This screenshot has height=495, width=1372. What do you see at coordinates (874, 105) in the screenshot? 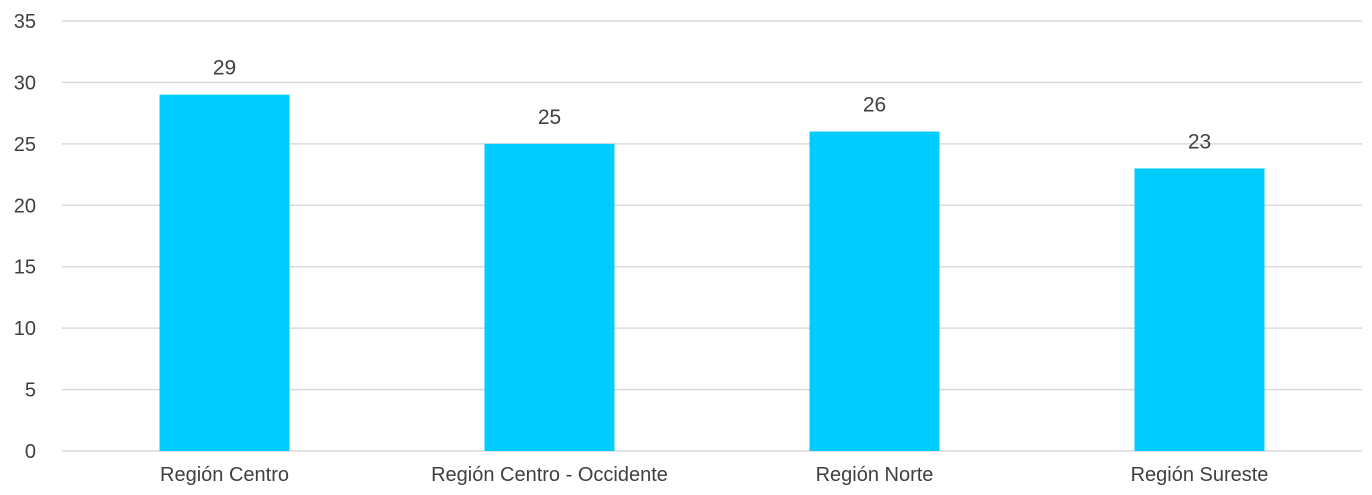
I see `data-label: 26` at bounding box center [874, 105].